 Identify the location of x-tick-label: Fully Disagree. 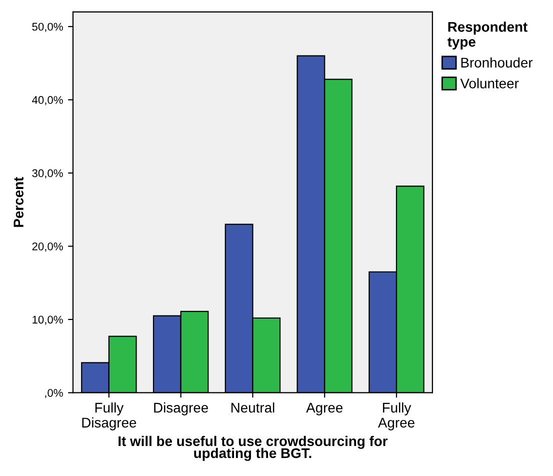
(109, 416).